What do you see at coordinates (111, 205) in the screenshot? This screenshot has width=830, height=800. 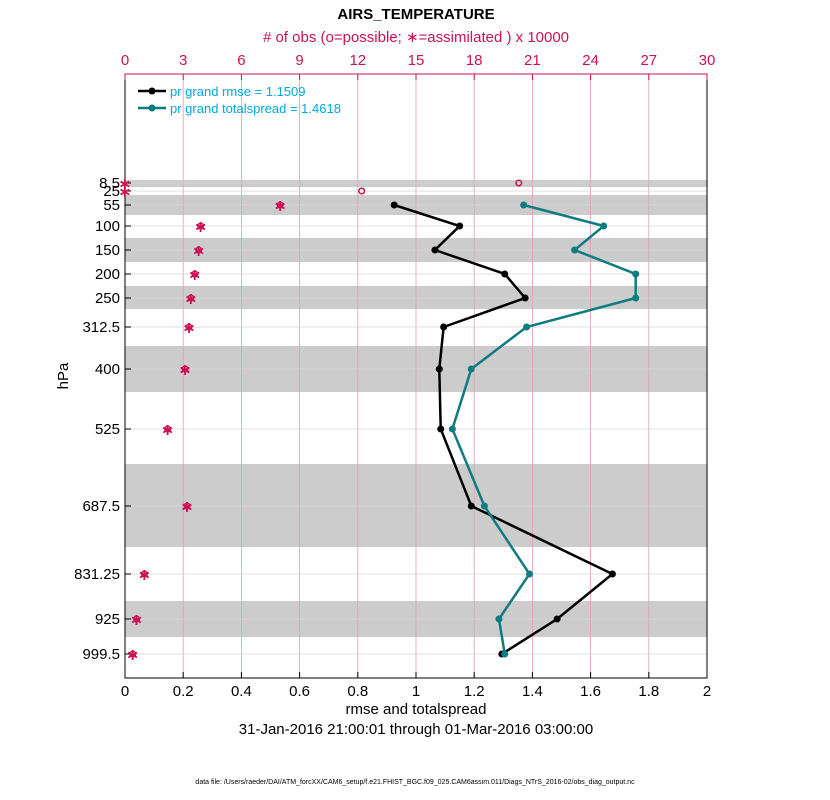 I see `y-tick-label: 55` at bounding box center [111, 205].